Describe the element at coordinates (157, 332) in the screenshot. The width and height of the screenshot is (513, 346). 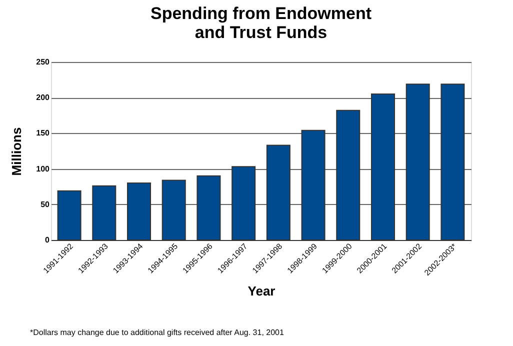
I see `text: *Dollars may change due to additional gifts received after Aug. 31, 2001` at that location.